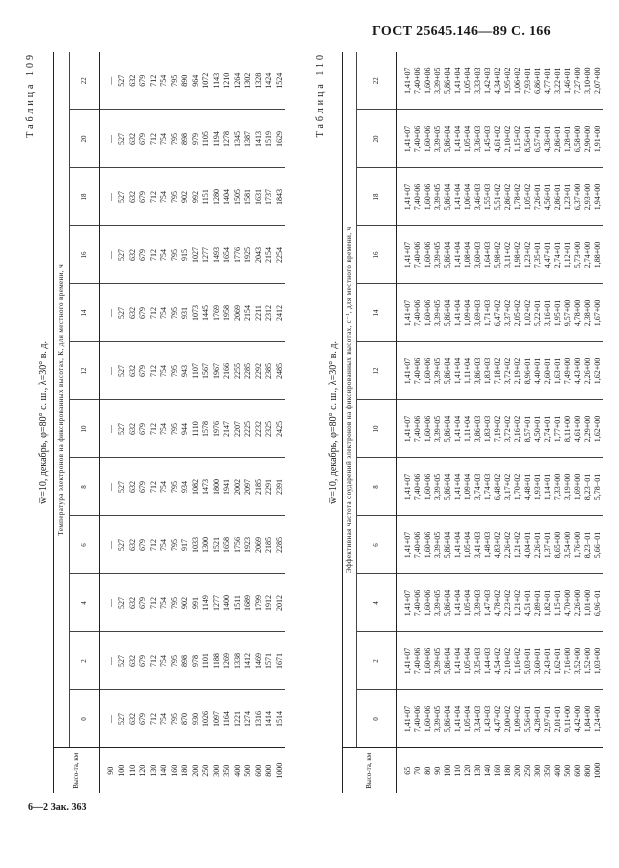  Describe the element at coordinates (558, 770) in the screenshot. I see `height-value: 400` at that location.